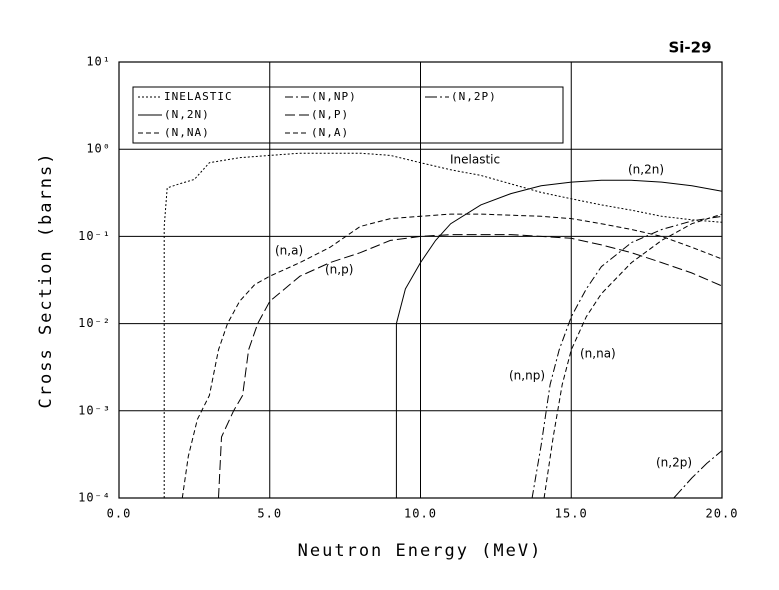  What do you see at coordinates (527, 376) in the screenshot?
I see `annotation: (n,np)` at bounding box center [527, 376].